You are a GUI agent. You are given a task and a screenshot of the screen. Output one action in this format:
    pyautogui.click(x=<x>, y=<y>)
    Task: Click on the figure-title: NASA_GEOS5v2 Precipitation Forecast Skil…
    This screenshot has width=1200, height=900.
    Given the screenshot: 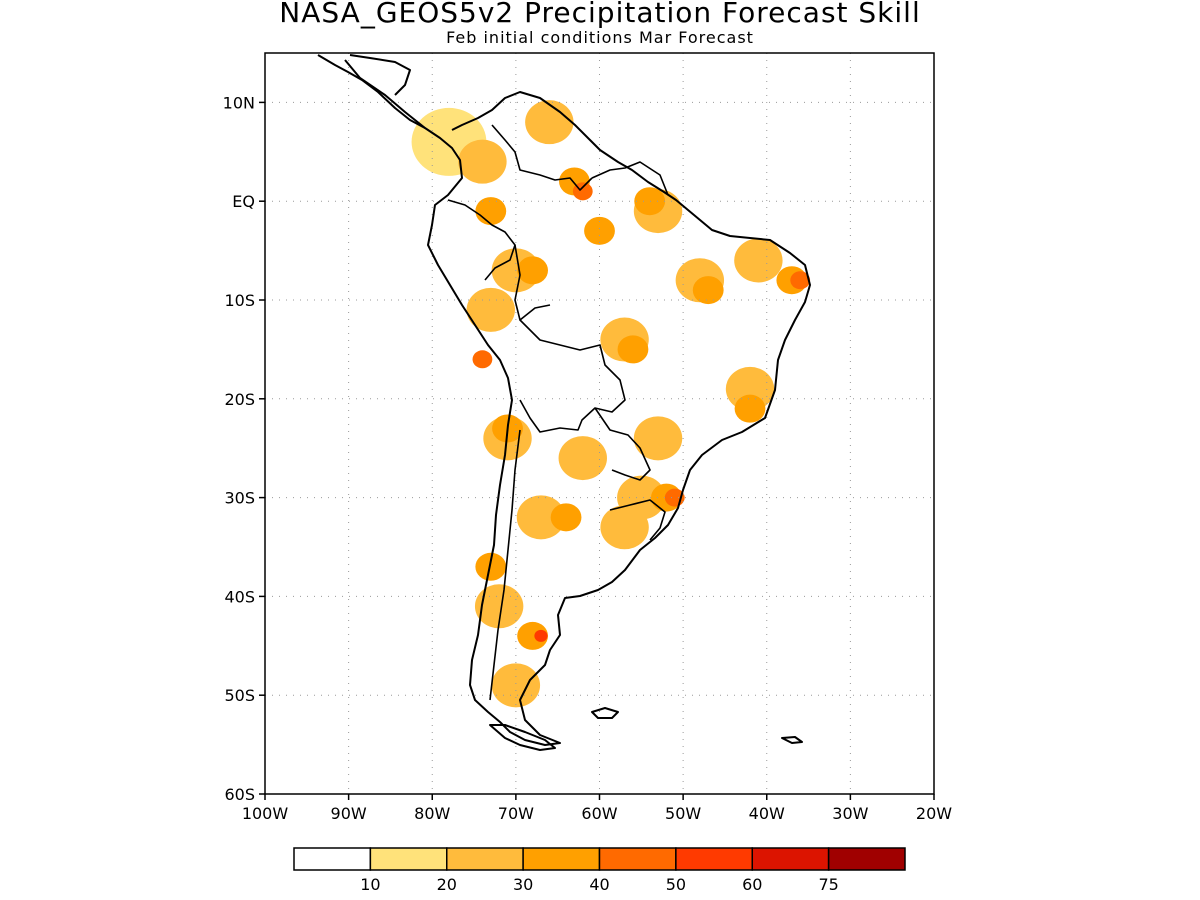 What is the action you would take?
    pyautogui.click(x=600, y=14)
    